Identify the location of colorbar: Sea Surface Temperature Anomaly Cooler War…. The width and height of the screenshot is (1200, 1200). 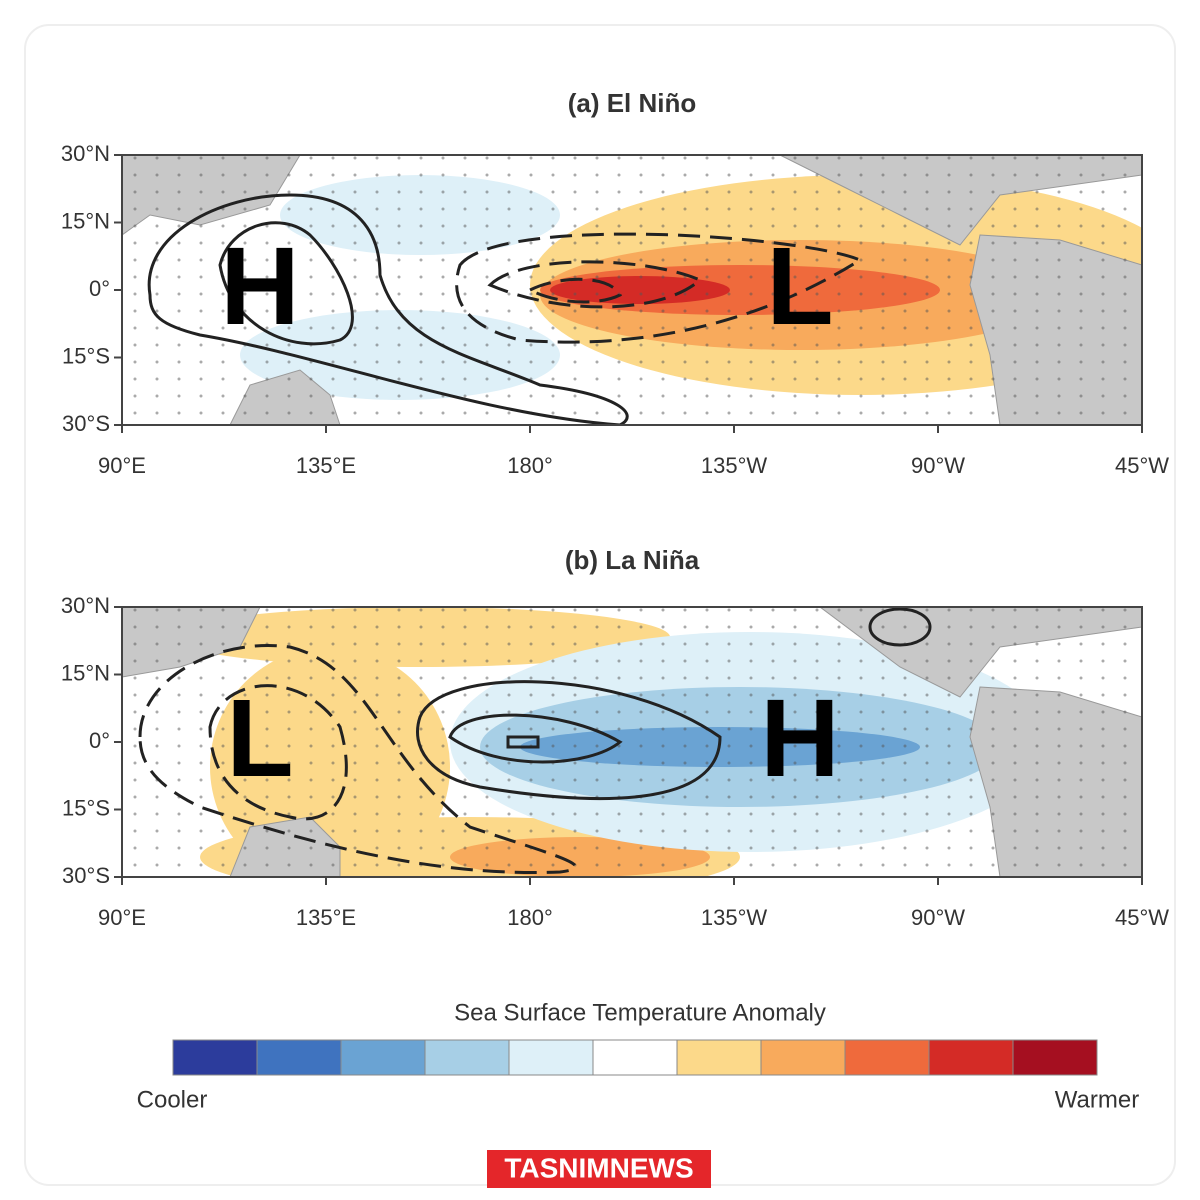
(638, 1056).